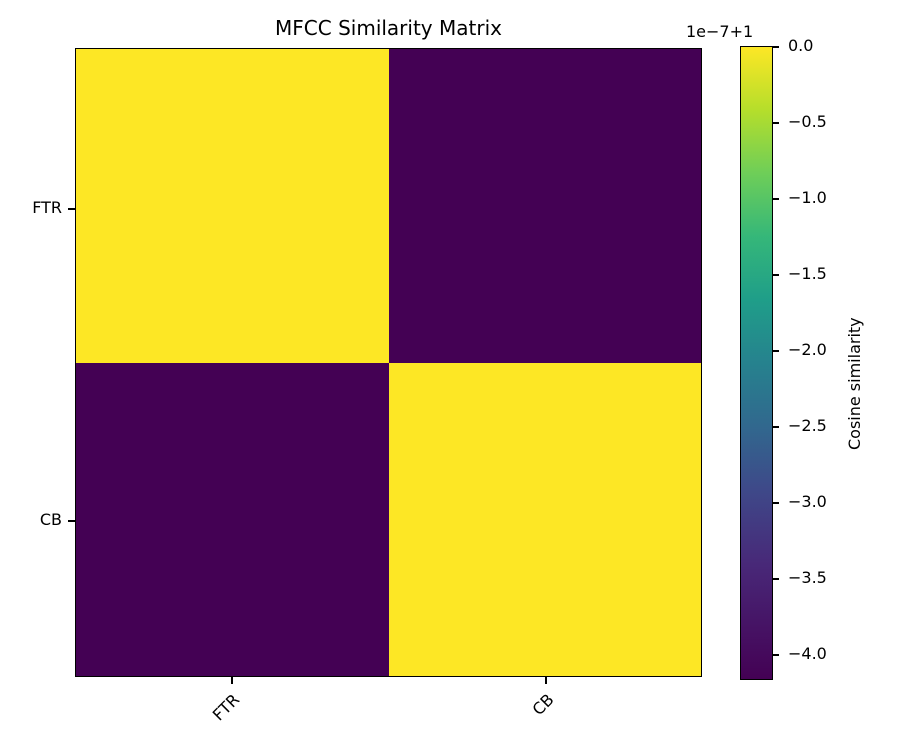 The height and width of the screenshot is (750, 900). Describe the element at coordinates (854, 383) in the screenshot. I see `colorbar-label: Cosine similarity` at that location.